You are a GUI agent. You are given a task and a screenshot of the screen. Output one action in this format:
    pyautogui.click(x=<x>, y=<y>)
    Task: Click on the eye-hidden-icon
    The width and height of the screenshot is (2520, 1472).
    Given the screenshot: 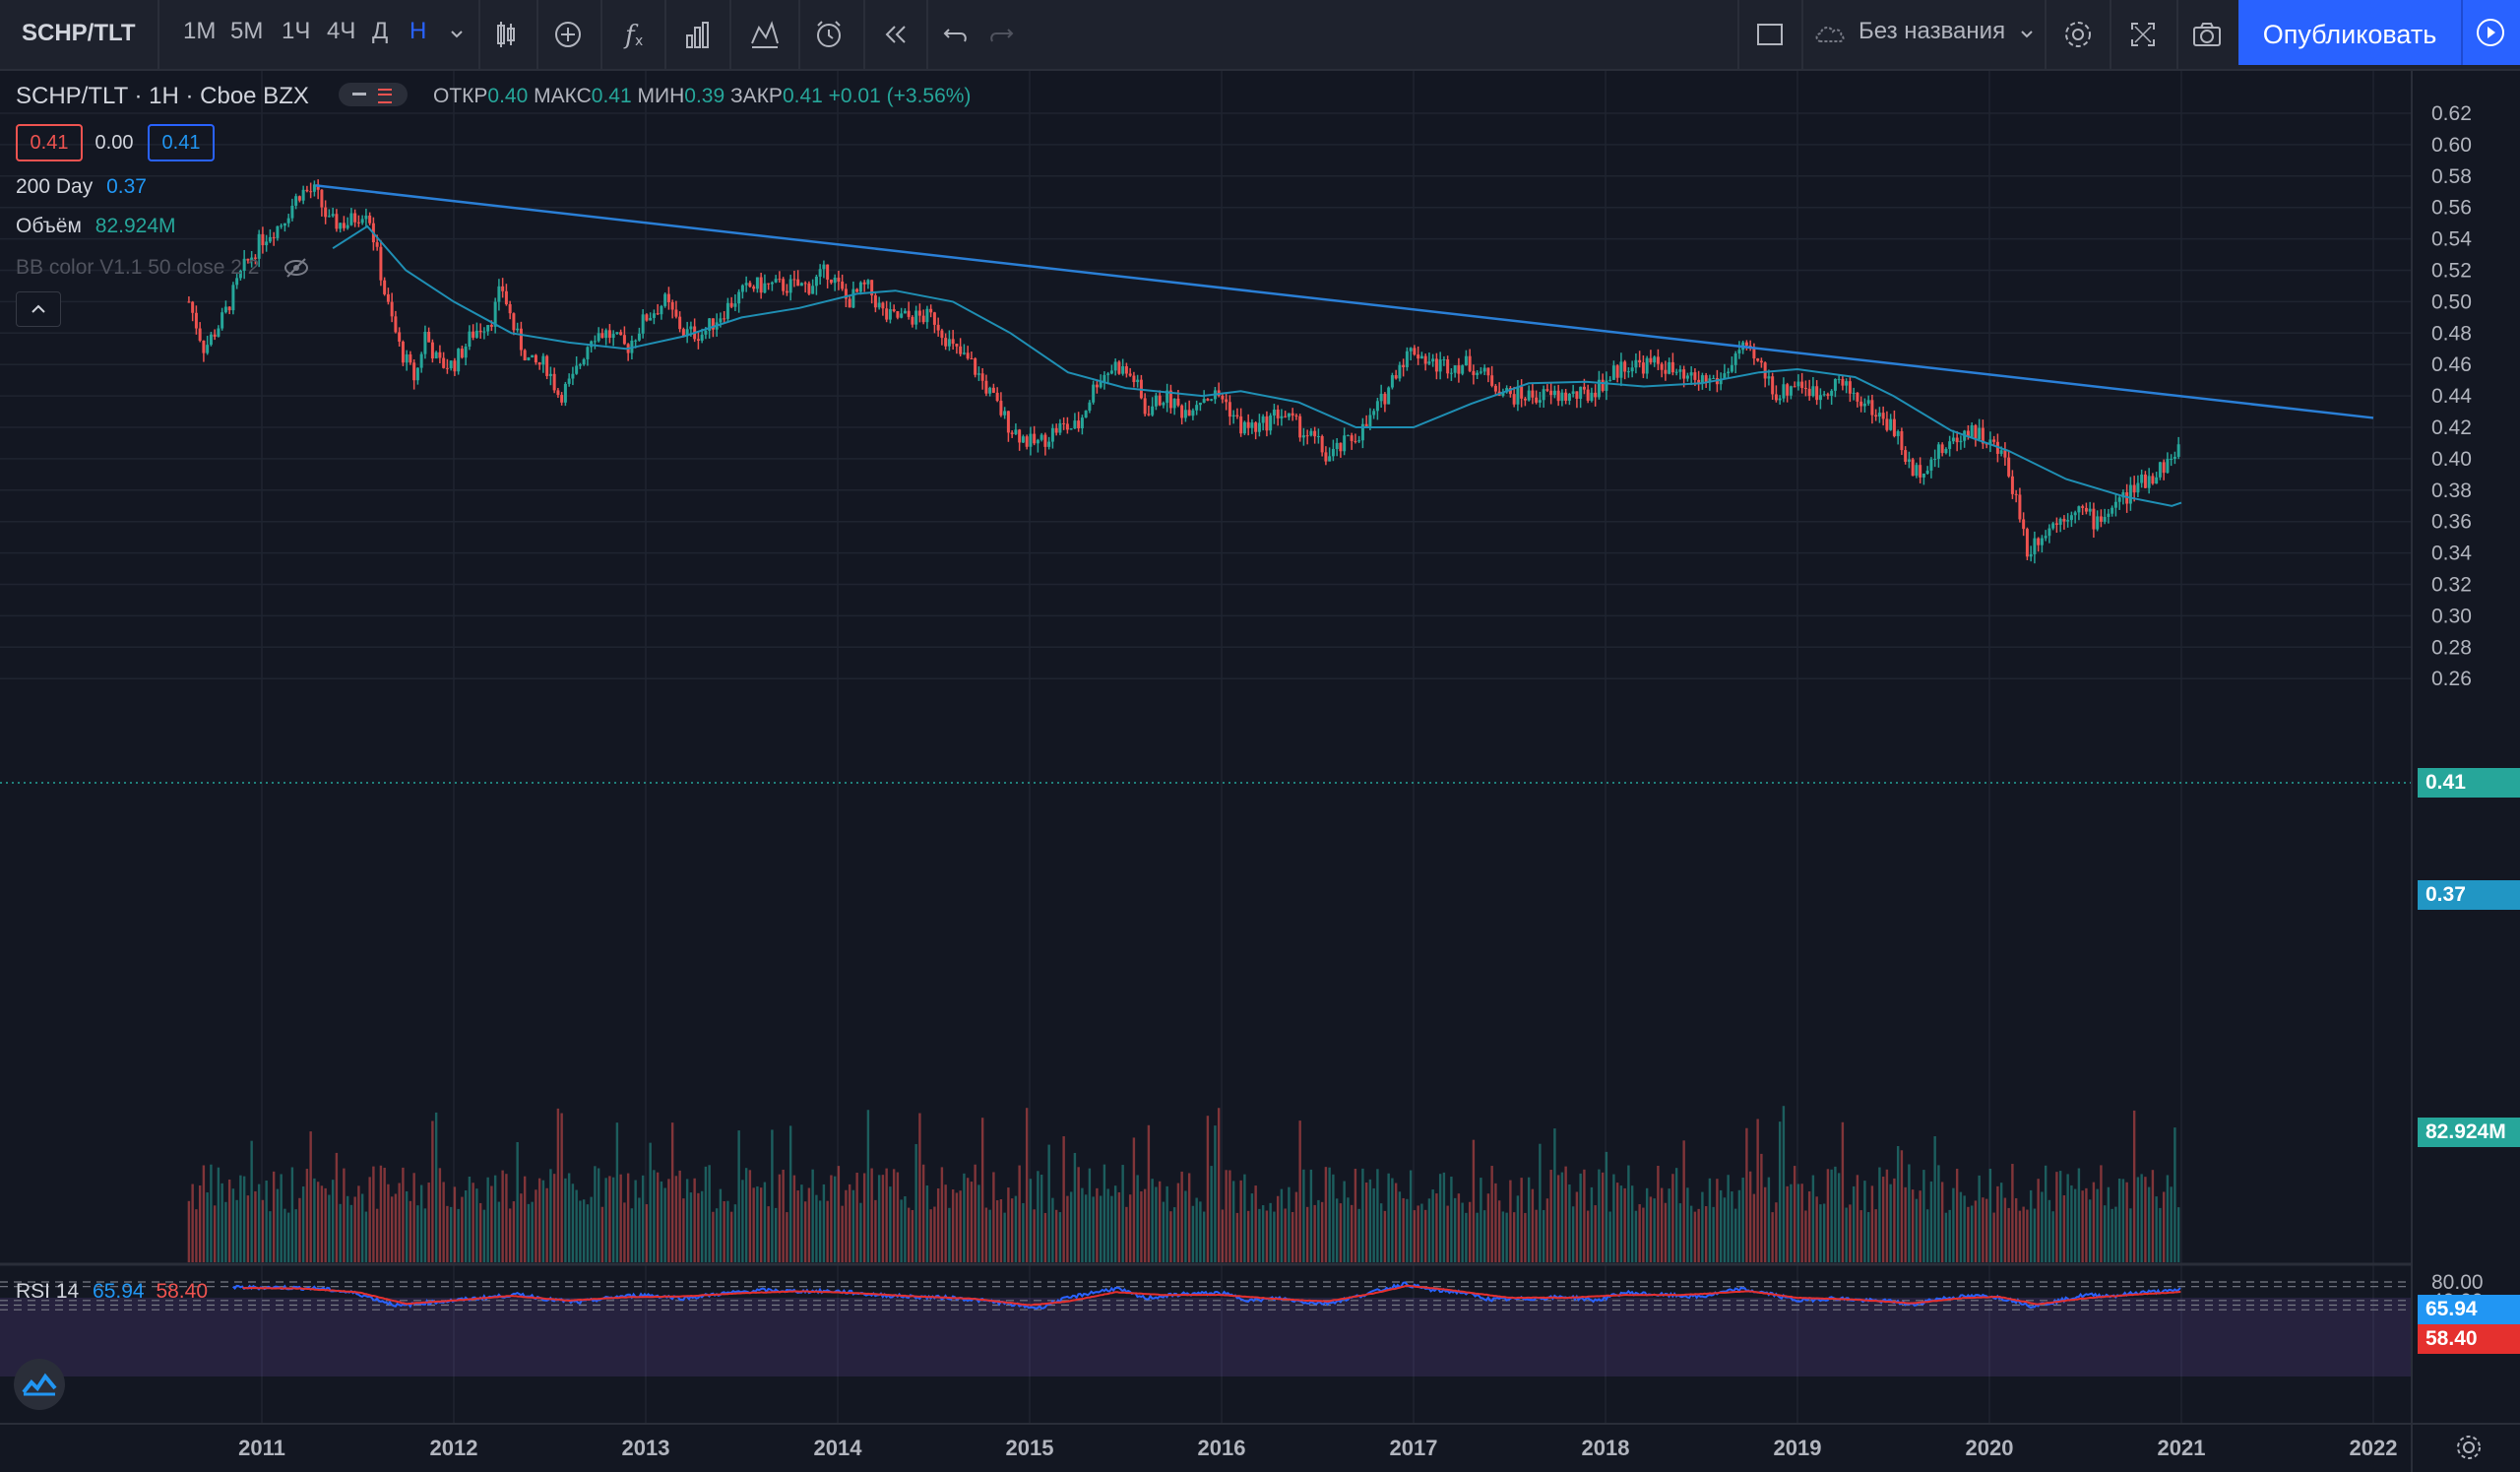 What is the action you would take?
    pyautogui.click(x=296, y=268)
    